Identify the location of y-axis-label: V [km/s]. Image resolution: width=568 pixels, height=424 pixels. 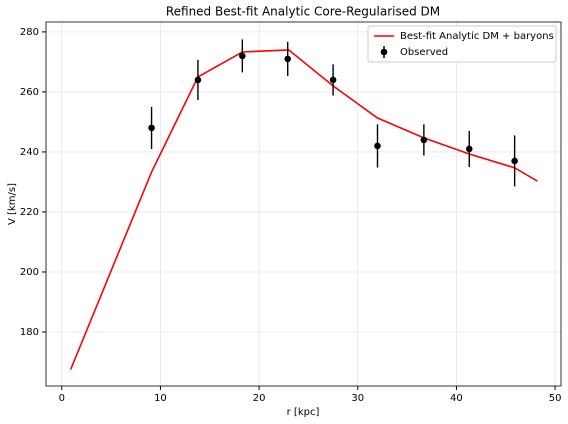
(12, 204).